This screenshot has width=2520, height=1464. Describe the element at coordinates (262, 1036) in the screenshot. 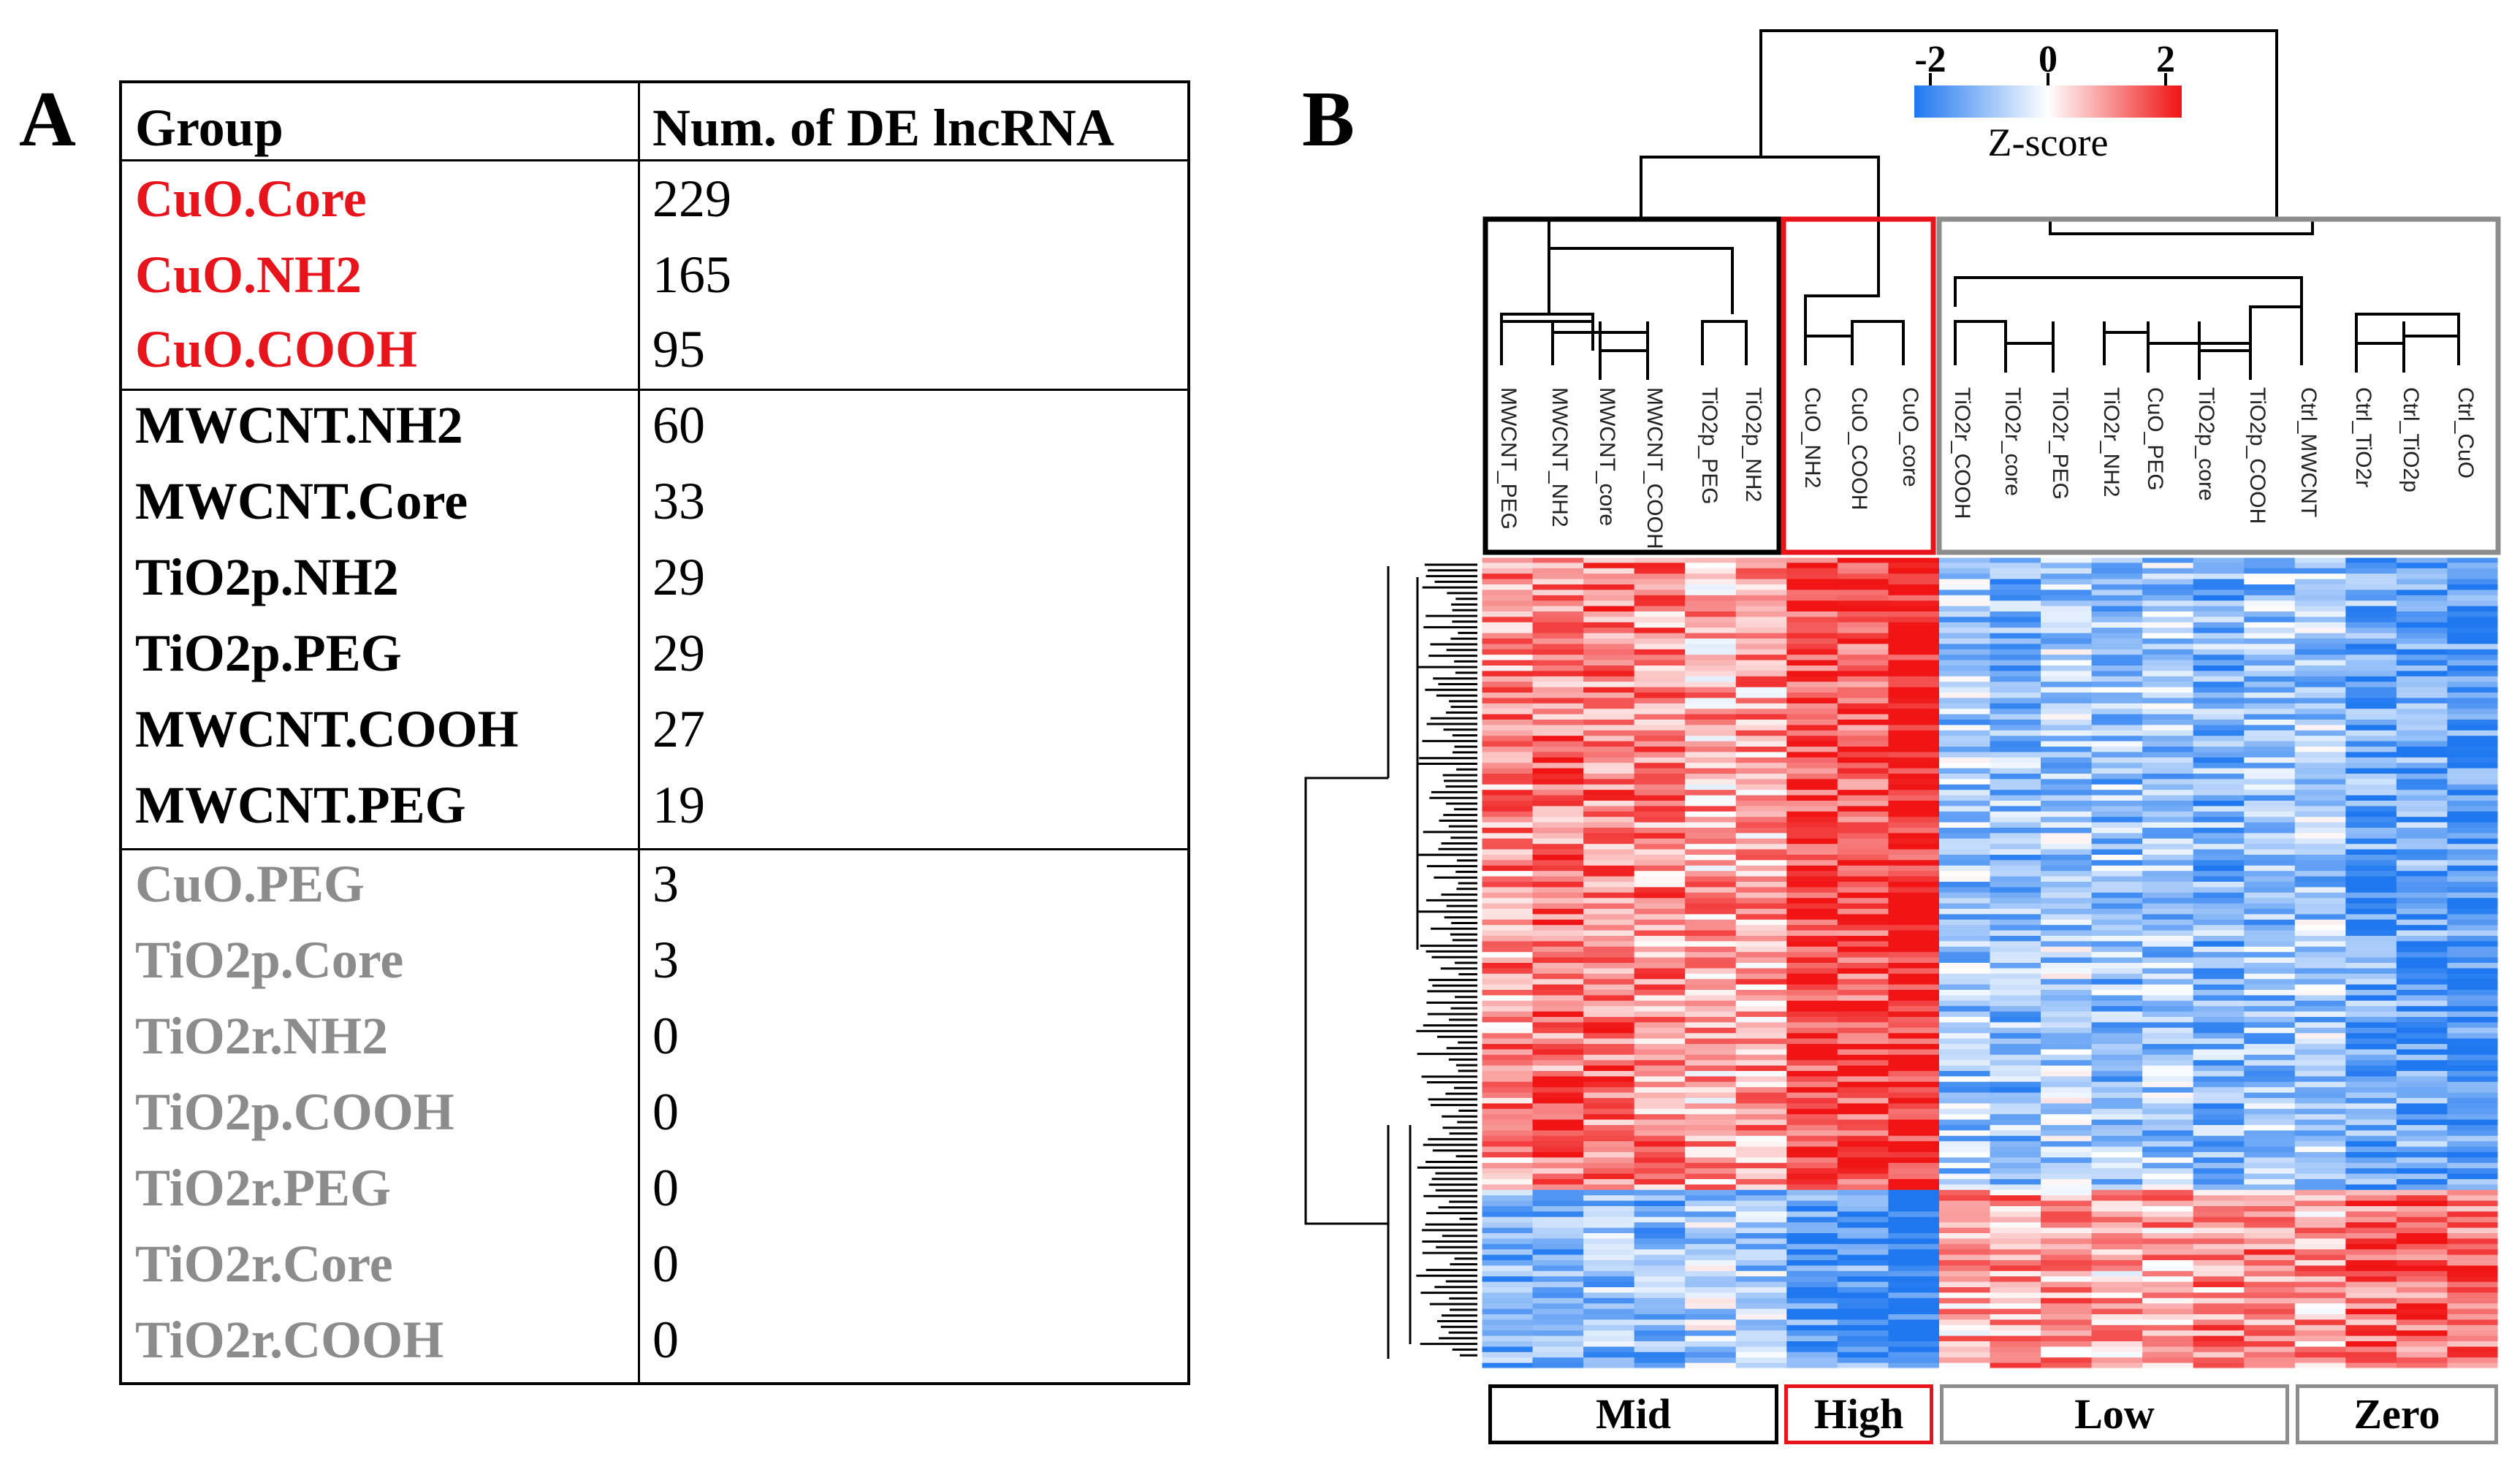

I see `row-group-name: TiO2r.NH2` at that location.